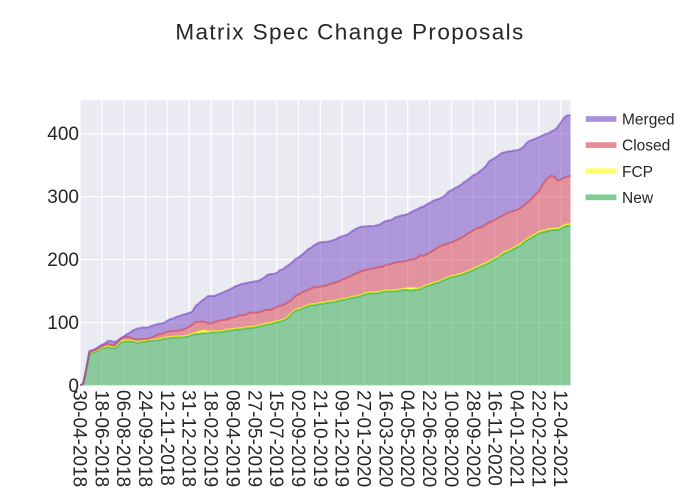  I want to click on svg-text: 100, so click(63, 323).